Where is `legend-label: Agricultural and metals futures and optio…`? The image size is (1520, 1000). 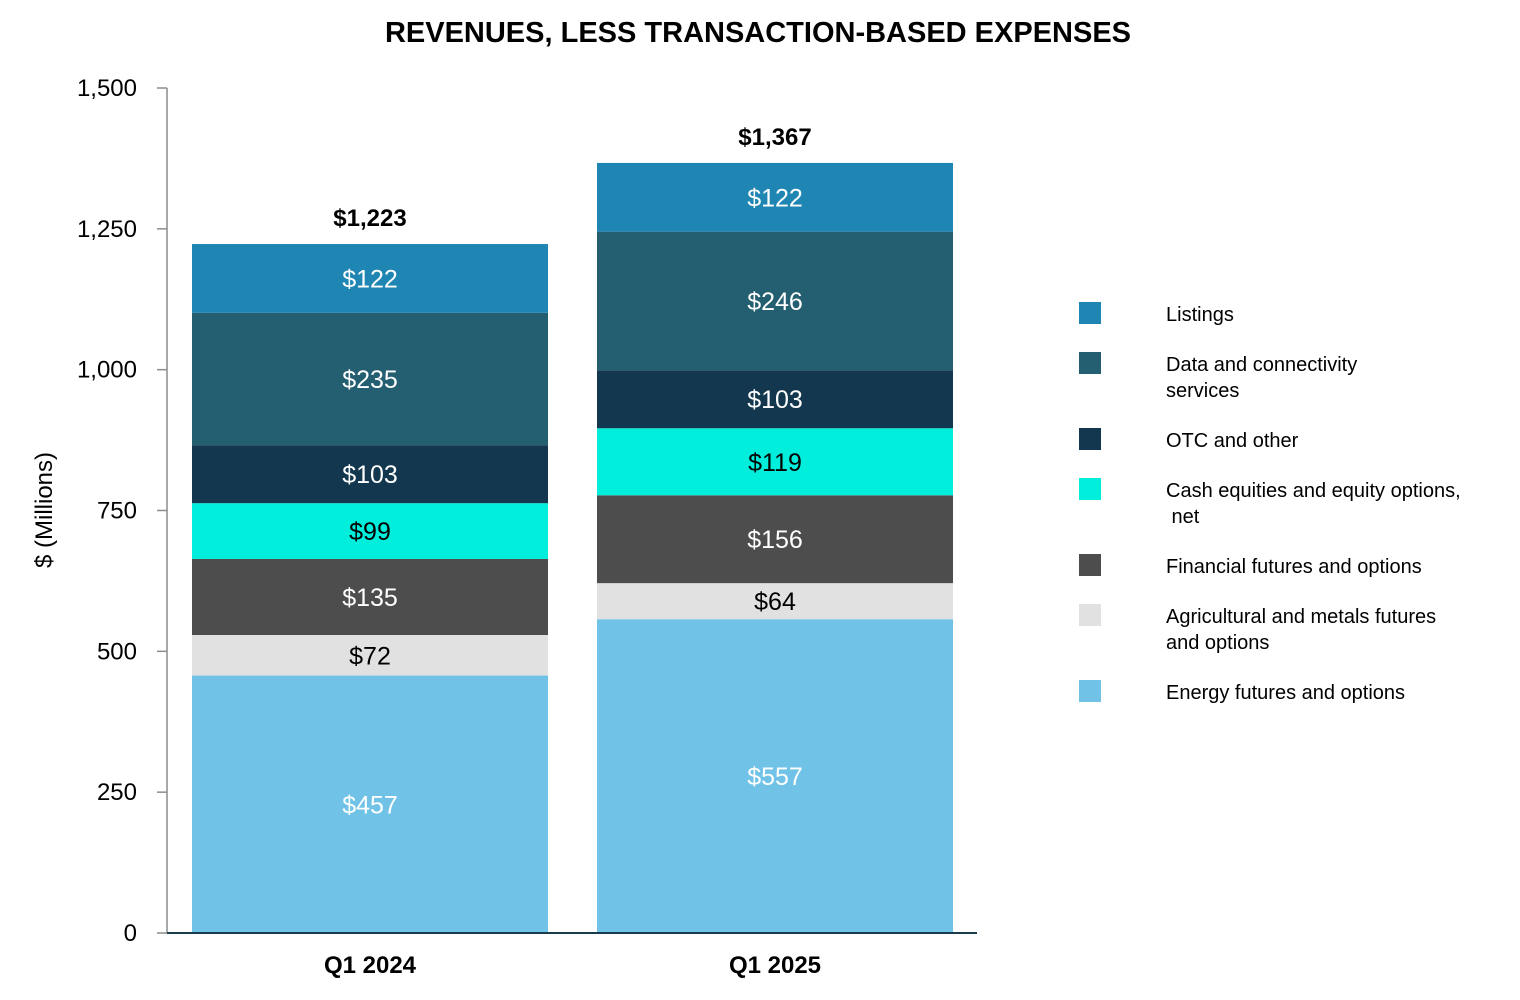
legend-label: Agricultural and metals futures and optio… is located at coordinates (1301, 630).